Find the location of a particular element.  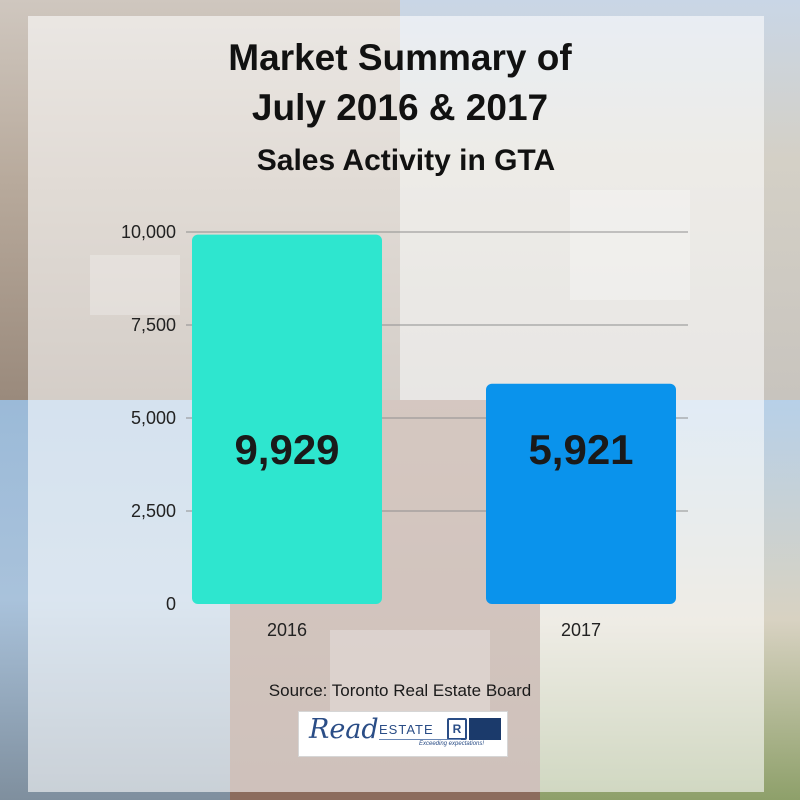

y-tick-label: 7,500 is located at coordinates (153, 325).